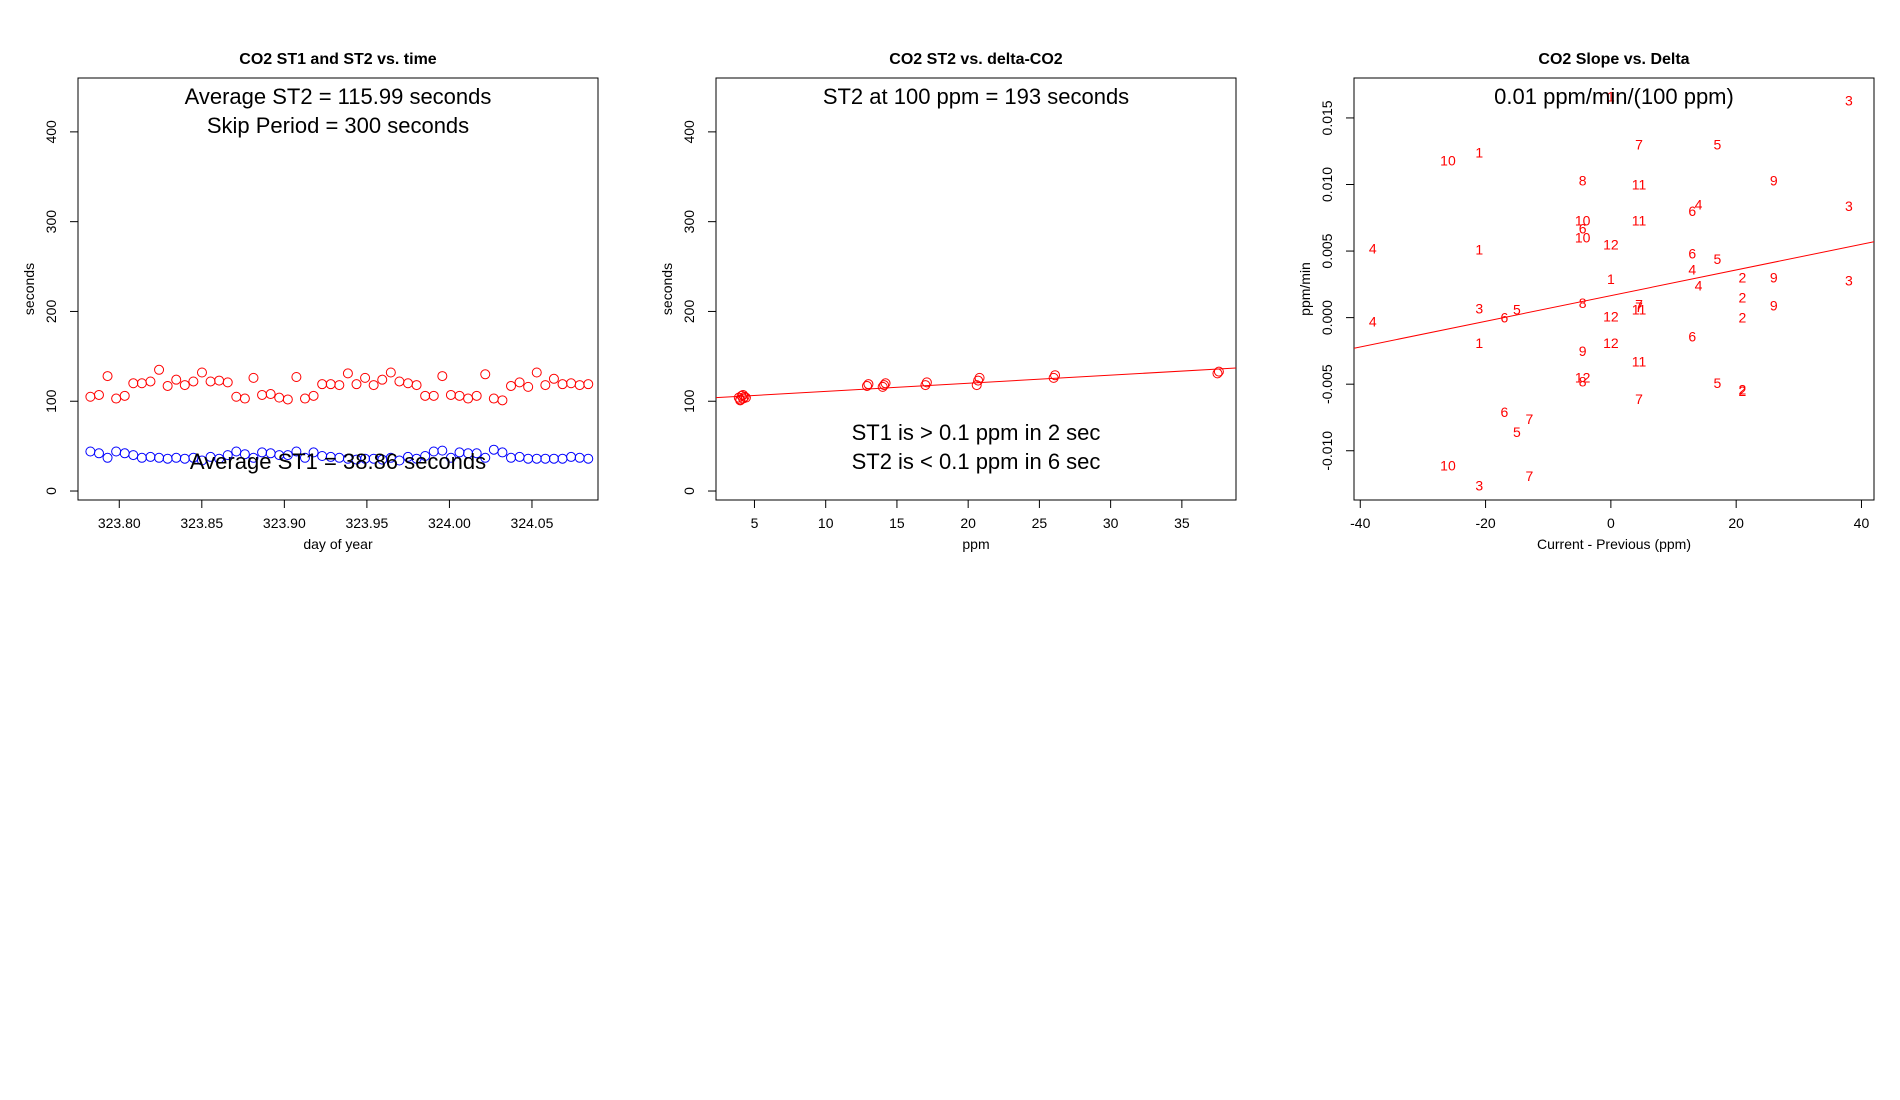 This screenshot has height=1100, width=1900. Describe the element at coordinates (201, 523) in the screenshot. I see `x-tick-label: 323.85` at that location.